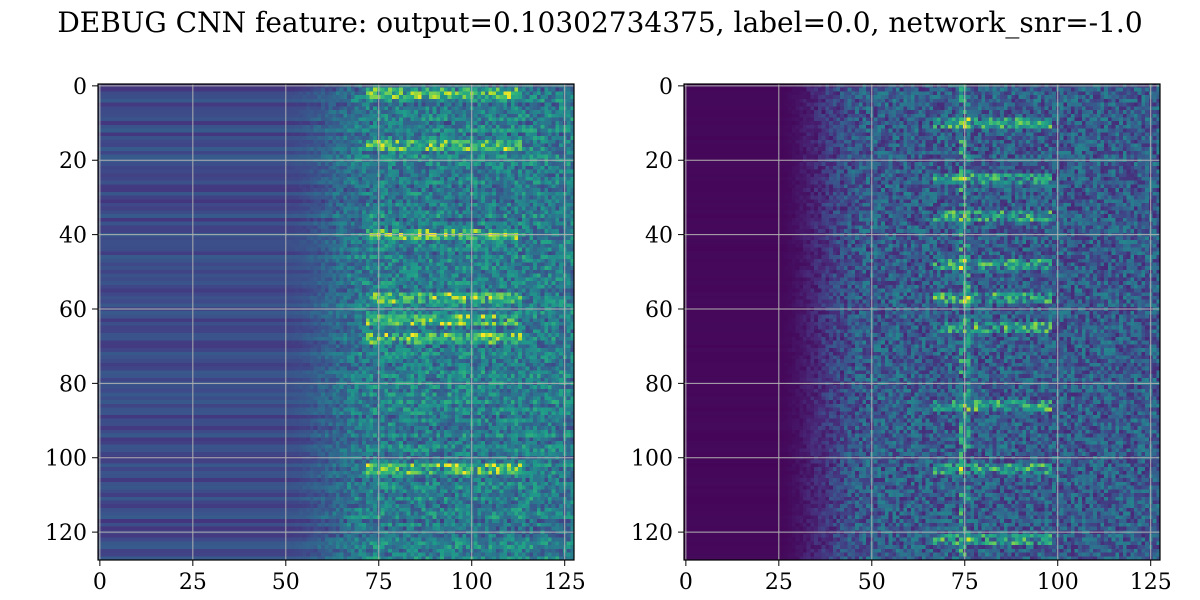 This screenshot has height=600, width=1200. What do you see at coordinates (1058, 582) in the screenshot?
I see `right-x-tick-label: 100` at bounding box center [1058, 582].